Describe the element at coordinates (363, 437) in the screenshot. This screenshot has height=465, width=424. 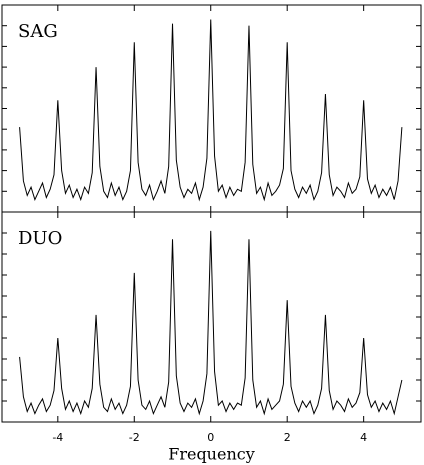
I see `x-tick-label: 4` at that location.